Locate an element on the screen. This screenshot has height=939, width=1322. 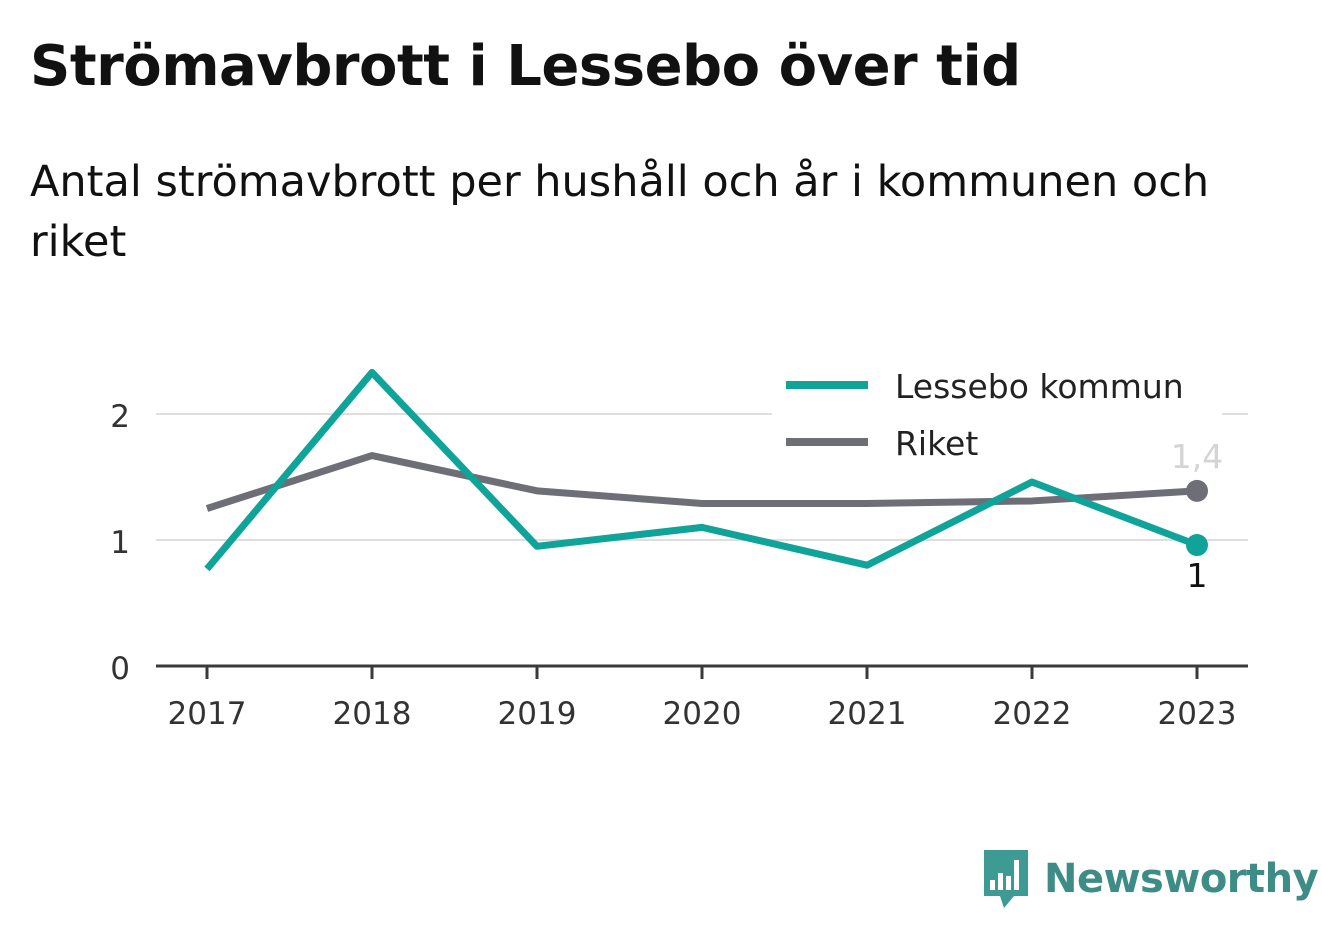
x-tick-label: 2019 is located at coordinates (537, 714).